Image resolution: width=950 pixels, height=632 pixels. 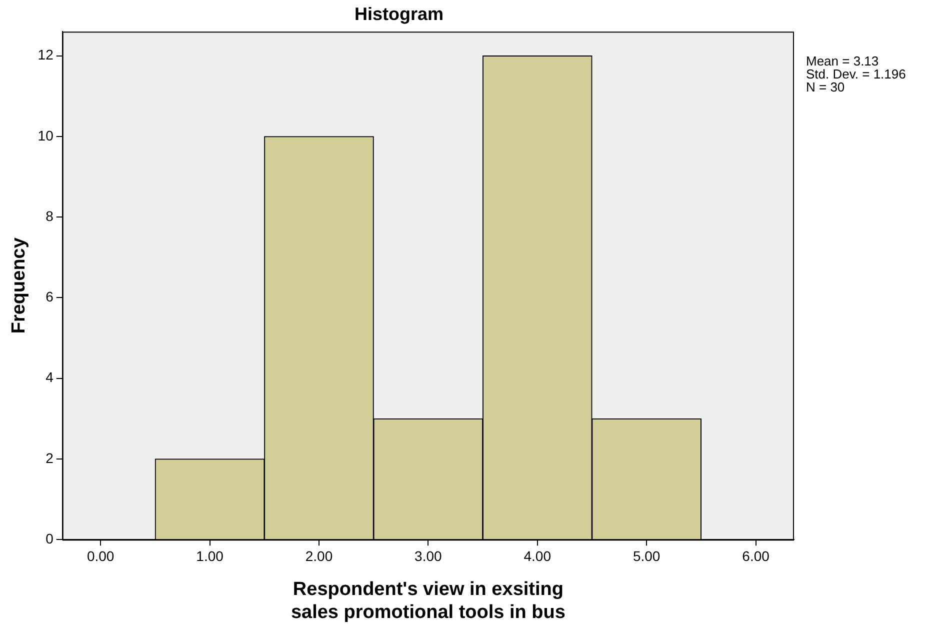 I want to click on x-tick-label: 3.00, so click(x=428, y=556).